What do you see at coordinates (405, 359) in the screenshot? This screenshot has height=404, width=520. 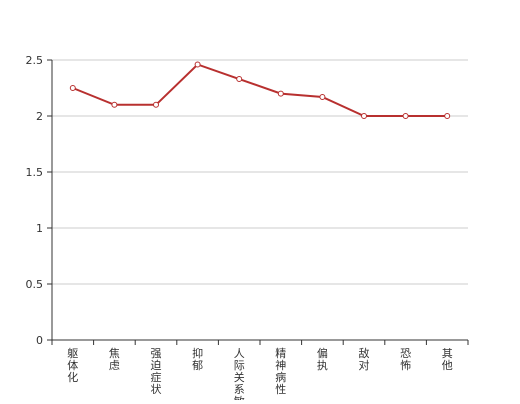 I see `x-tick-label: 恐怖` at bounding box center [405, 359].